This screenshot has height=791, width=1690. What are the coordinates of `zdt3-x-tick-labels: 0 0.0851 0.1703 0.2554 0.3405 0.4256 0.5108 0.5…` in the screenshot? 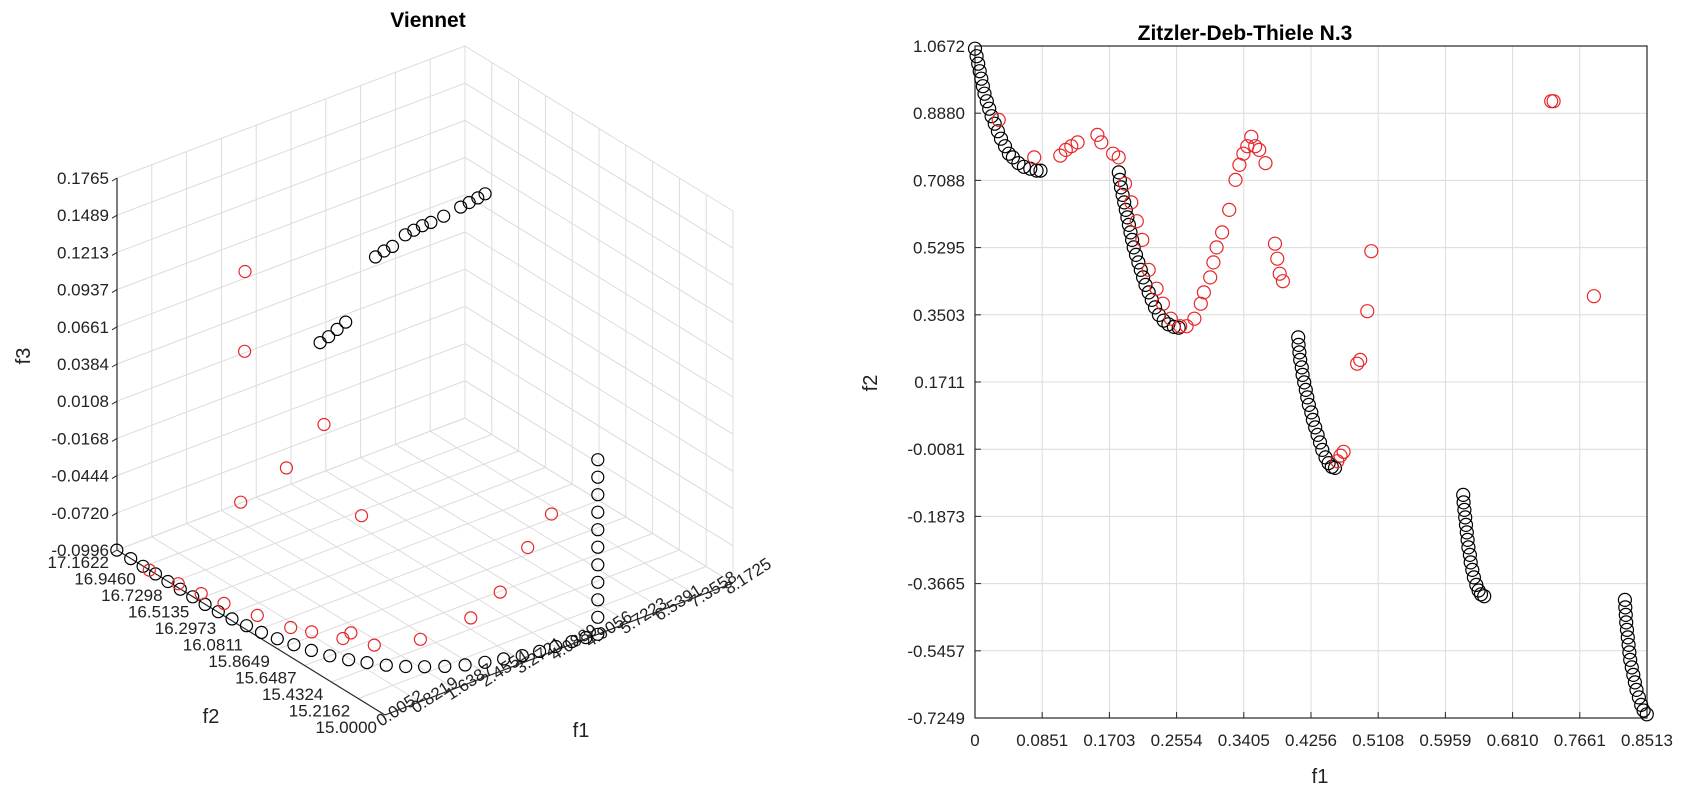 It's located at (1321, 731).